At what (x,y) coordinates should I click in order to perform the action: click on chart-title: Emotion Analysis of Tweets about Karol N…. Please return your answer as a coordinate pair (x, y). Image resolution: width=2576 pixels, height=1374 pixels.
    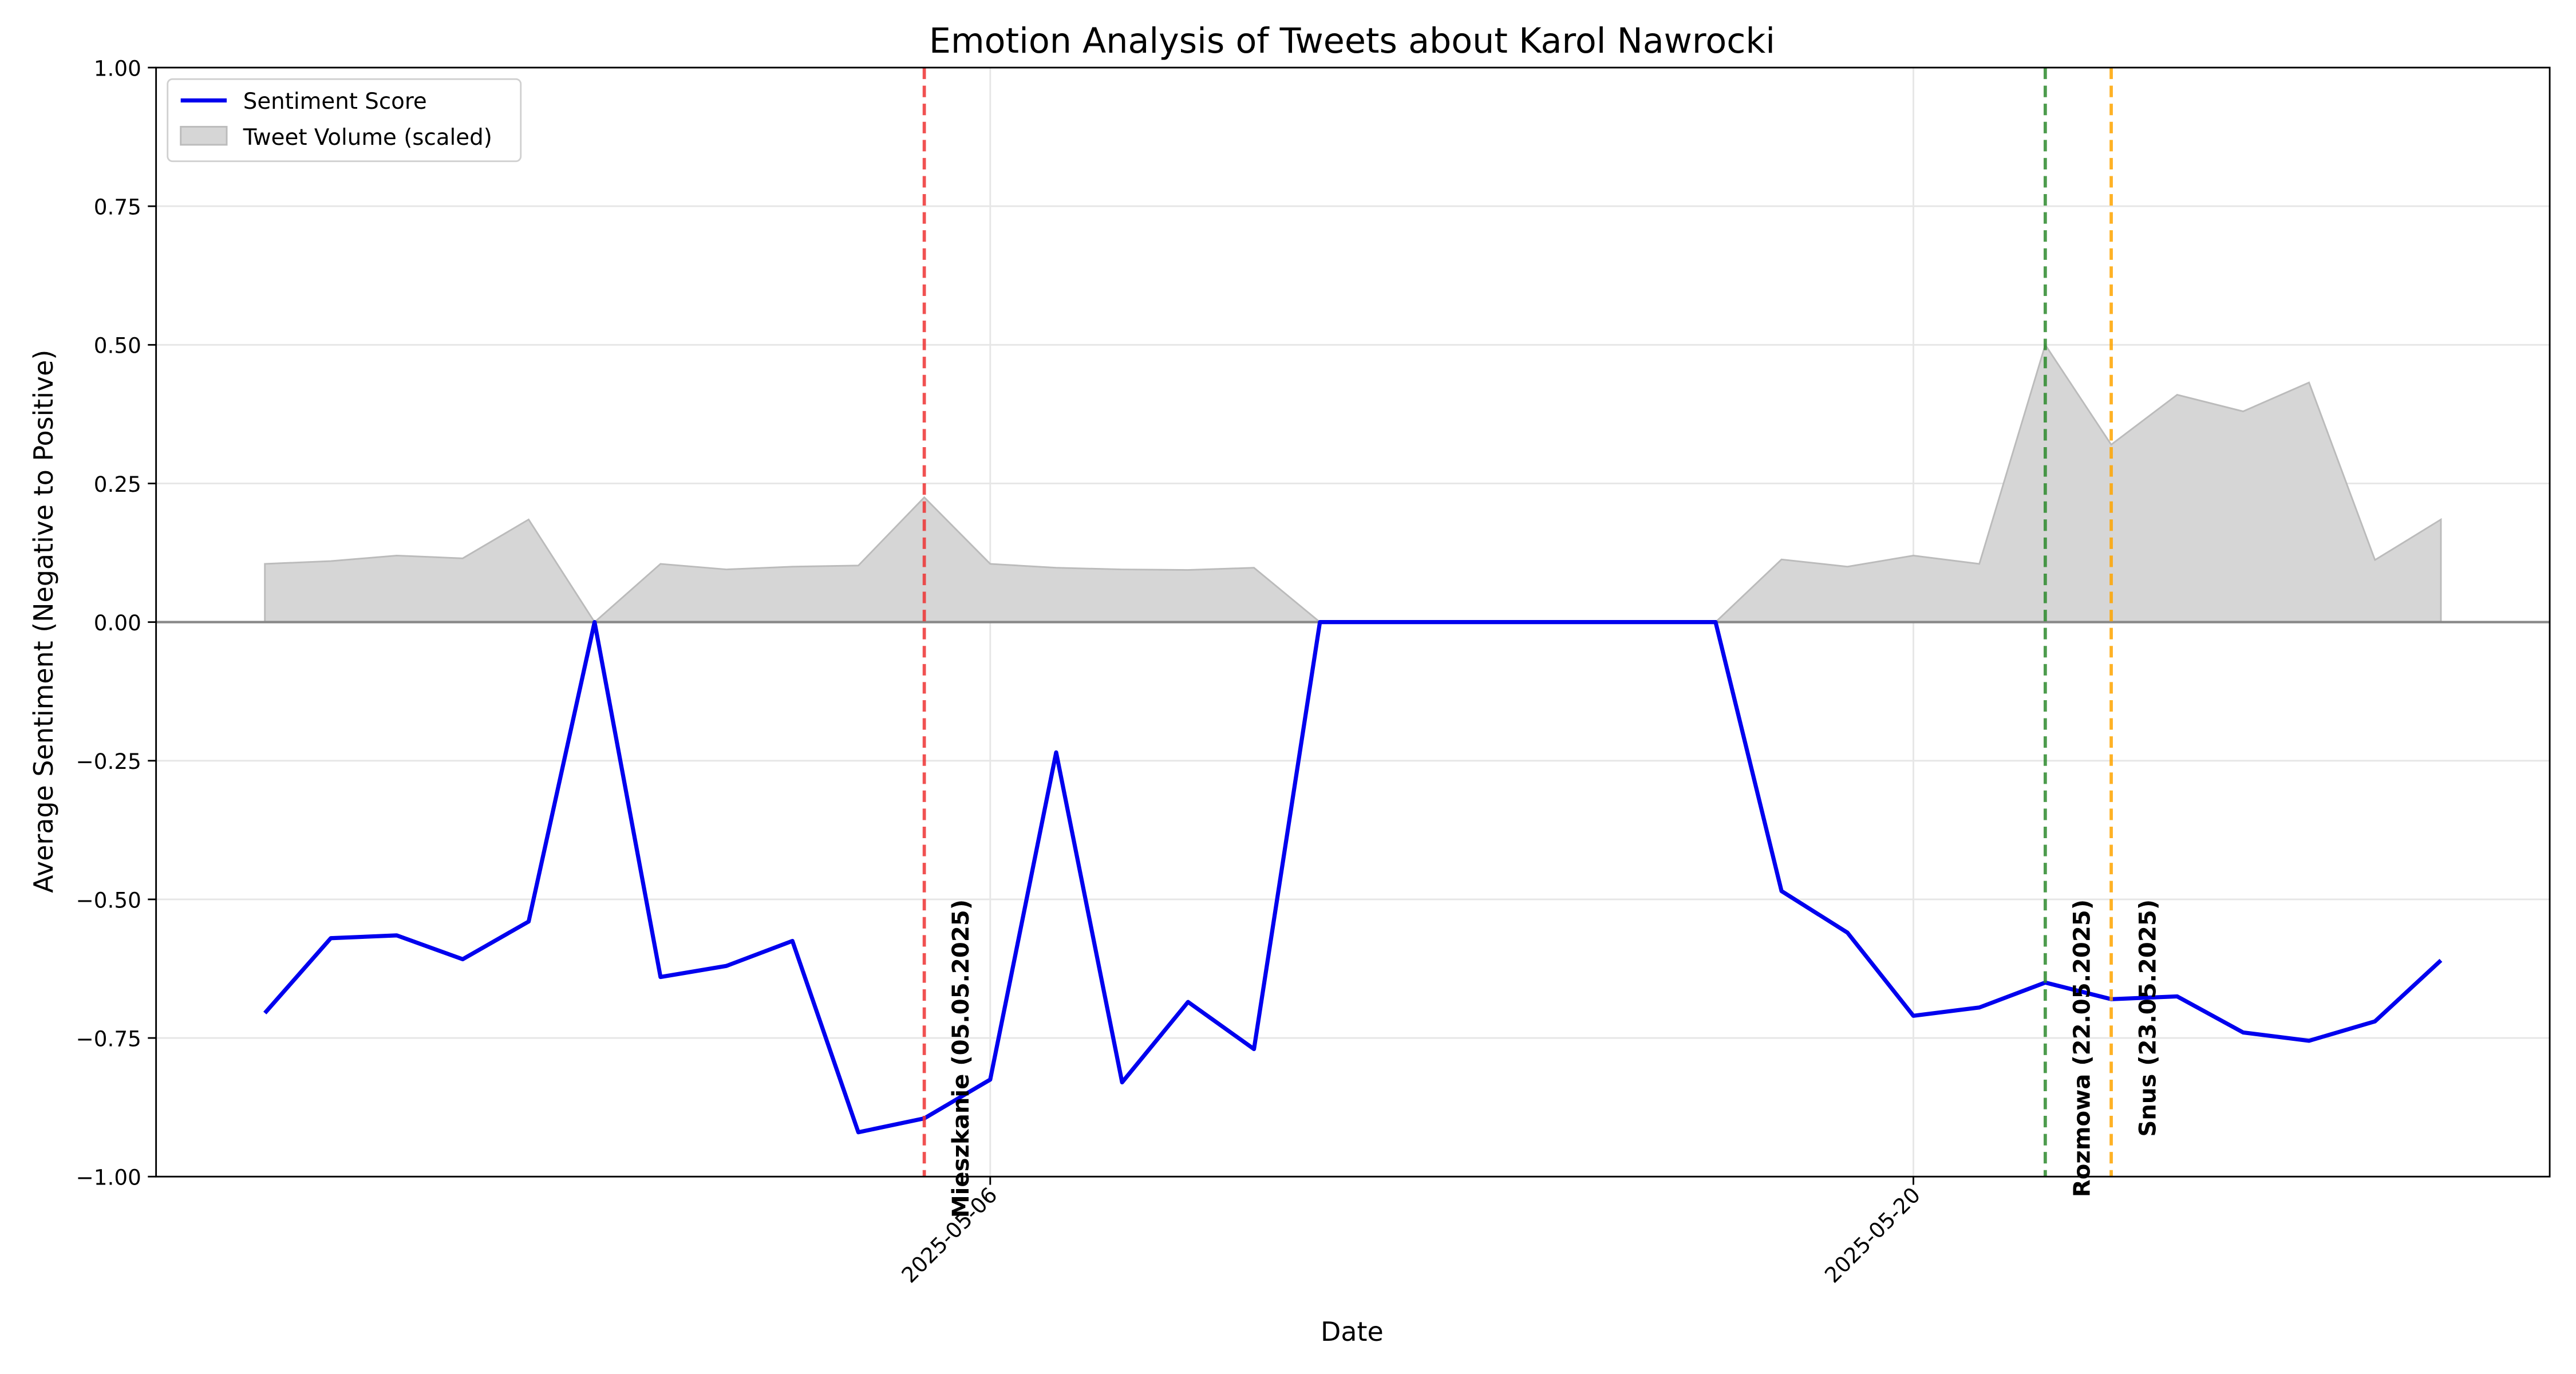
    Looking at the image, I should click on (1352, 41).